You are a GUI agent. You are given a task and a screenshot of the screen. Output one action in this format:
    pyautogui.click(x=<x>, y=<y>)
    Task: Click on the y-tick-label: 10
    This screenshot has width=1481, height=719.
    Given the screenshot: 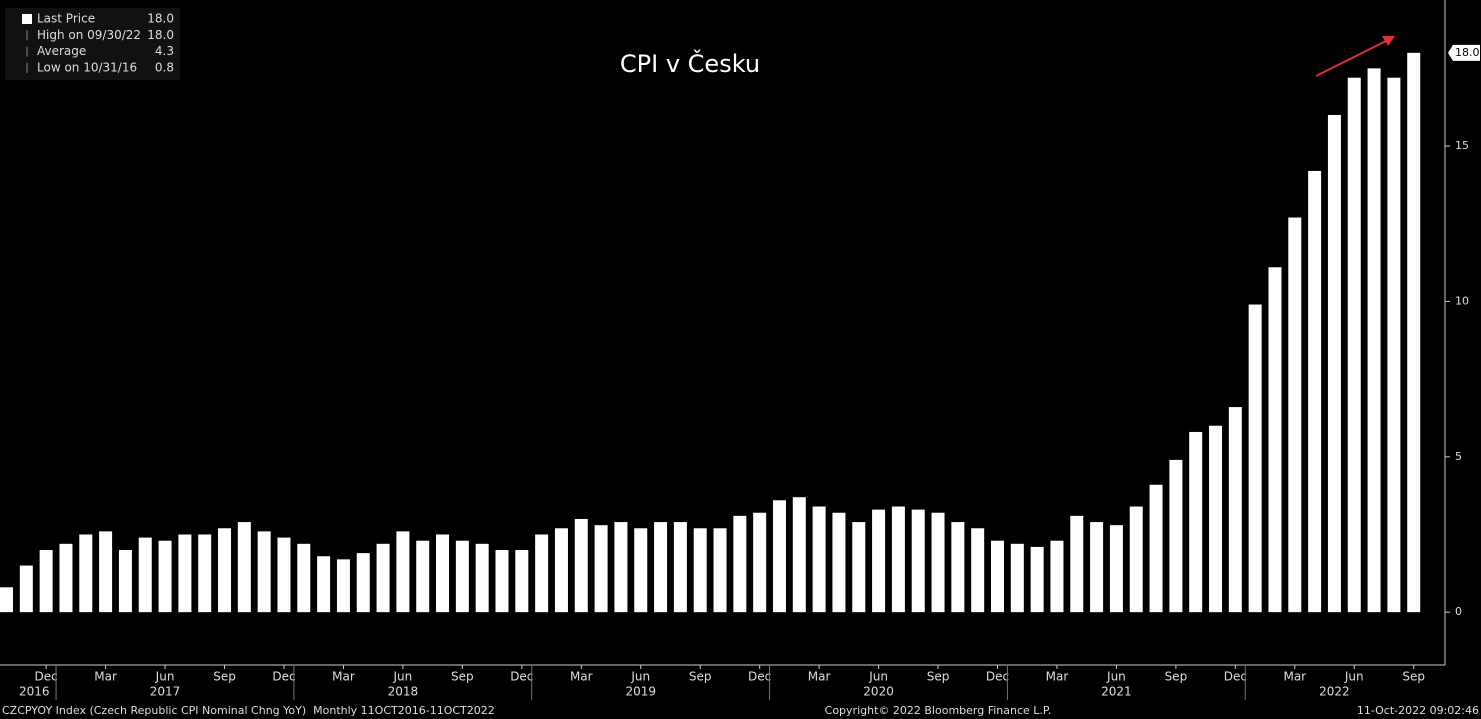 What is the action you would take?
    pyautogui.click(x=1462, y=300)
    